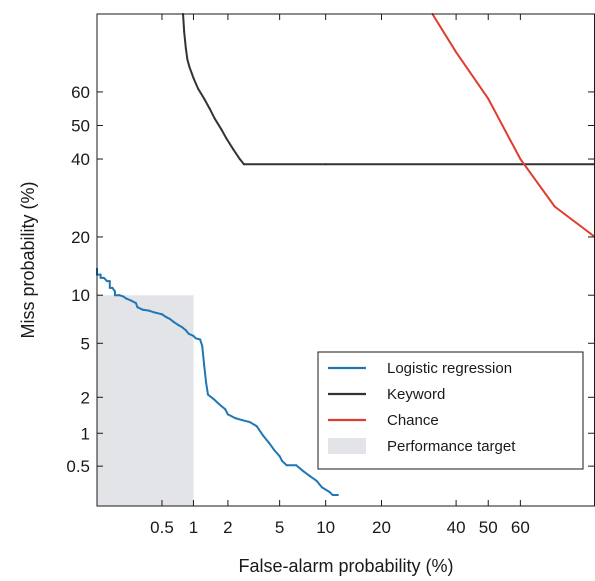 The height and width of the screenshot is (581, 595). What do you see at coordinates (347, 446) in the screenshot?
I see `legend-swatch-patch` at bounding box center [347, 446].